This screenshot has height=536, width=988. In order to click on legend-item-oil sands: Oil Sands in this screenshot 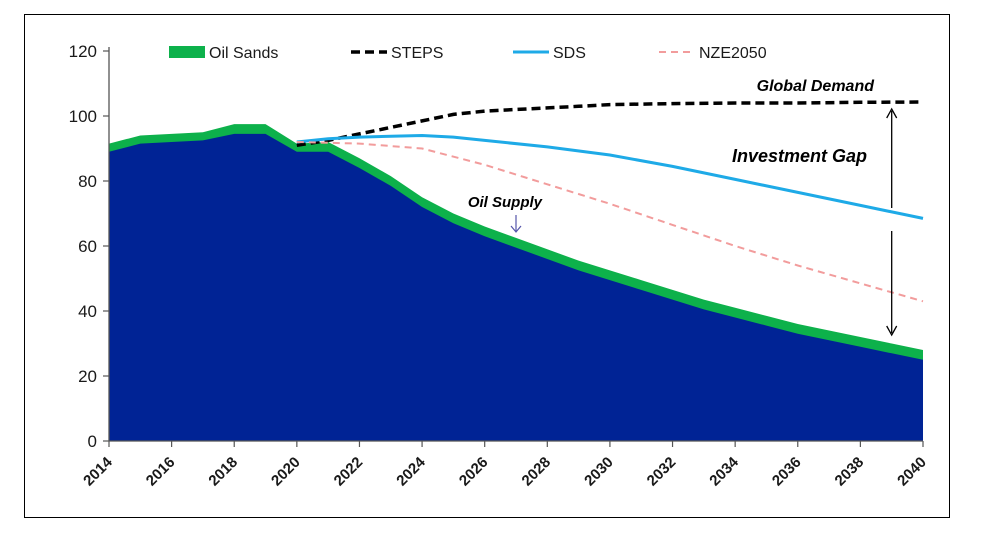, I will do `click(223, 53)`.